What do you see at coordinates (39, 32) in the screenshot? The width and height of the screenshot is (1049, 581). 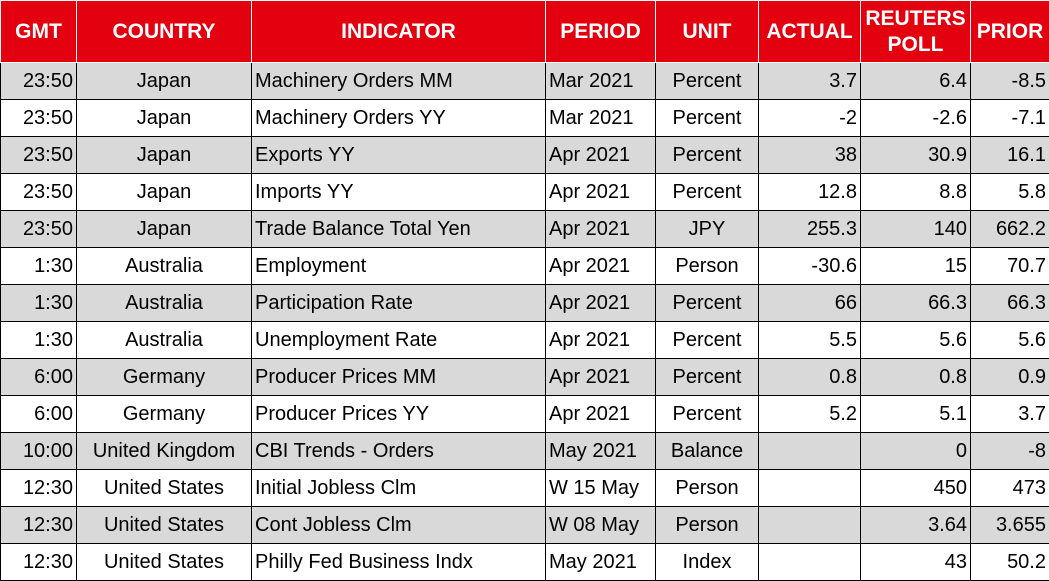 I see `header-gmt: GMT` at bounding box center [39, 32].